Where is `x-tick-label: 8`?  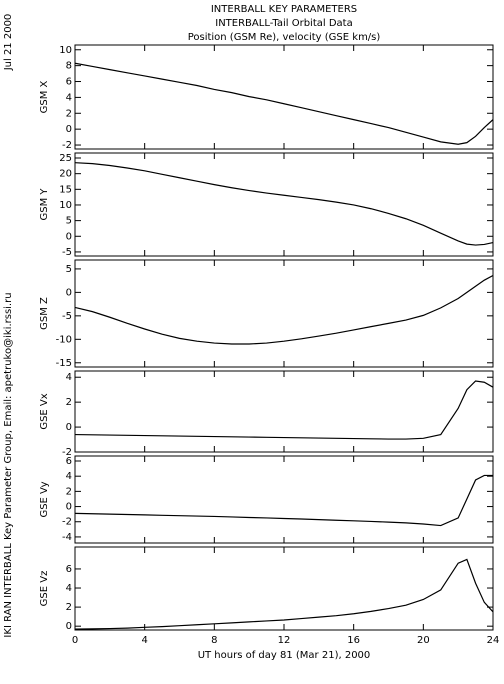
x-tick-label: 8 is located at coordinates (214, 640).